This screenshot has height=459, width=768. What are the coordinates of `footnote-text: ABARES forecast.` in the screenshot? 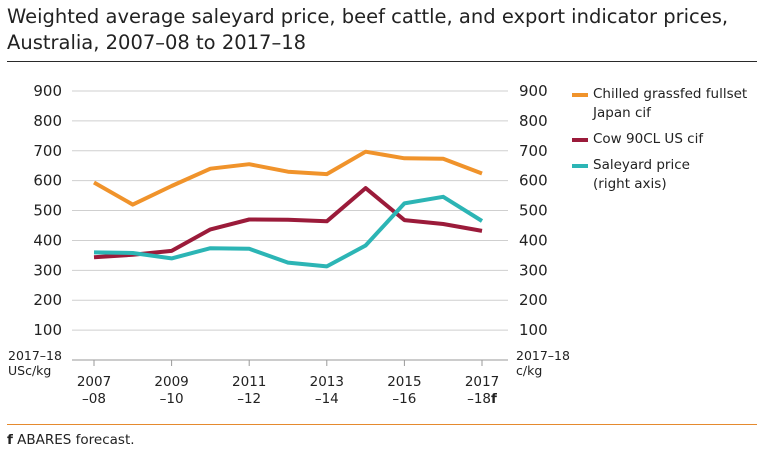 It's located at (73, 440).